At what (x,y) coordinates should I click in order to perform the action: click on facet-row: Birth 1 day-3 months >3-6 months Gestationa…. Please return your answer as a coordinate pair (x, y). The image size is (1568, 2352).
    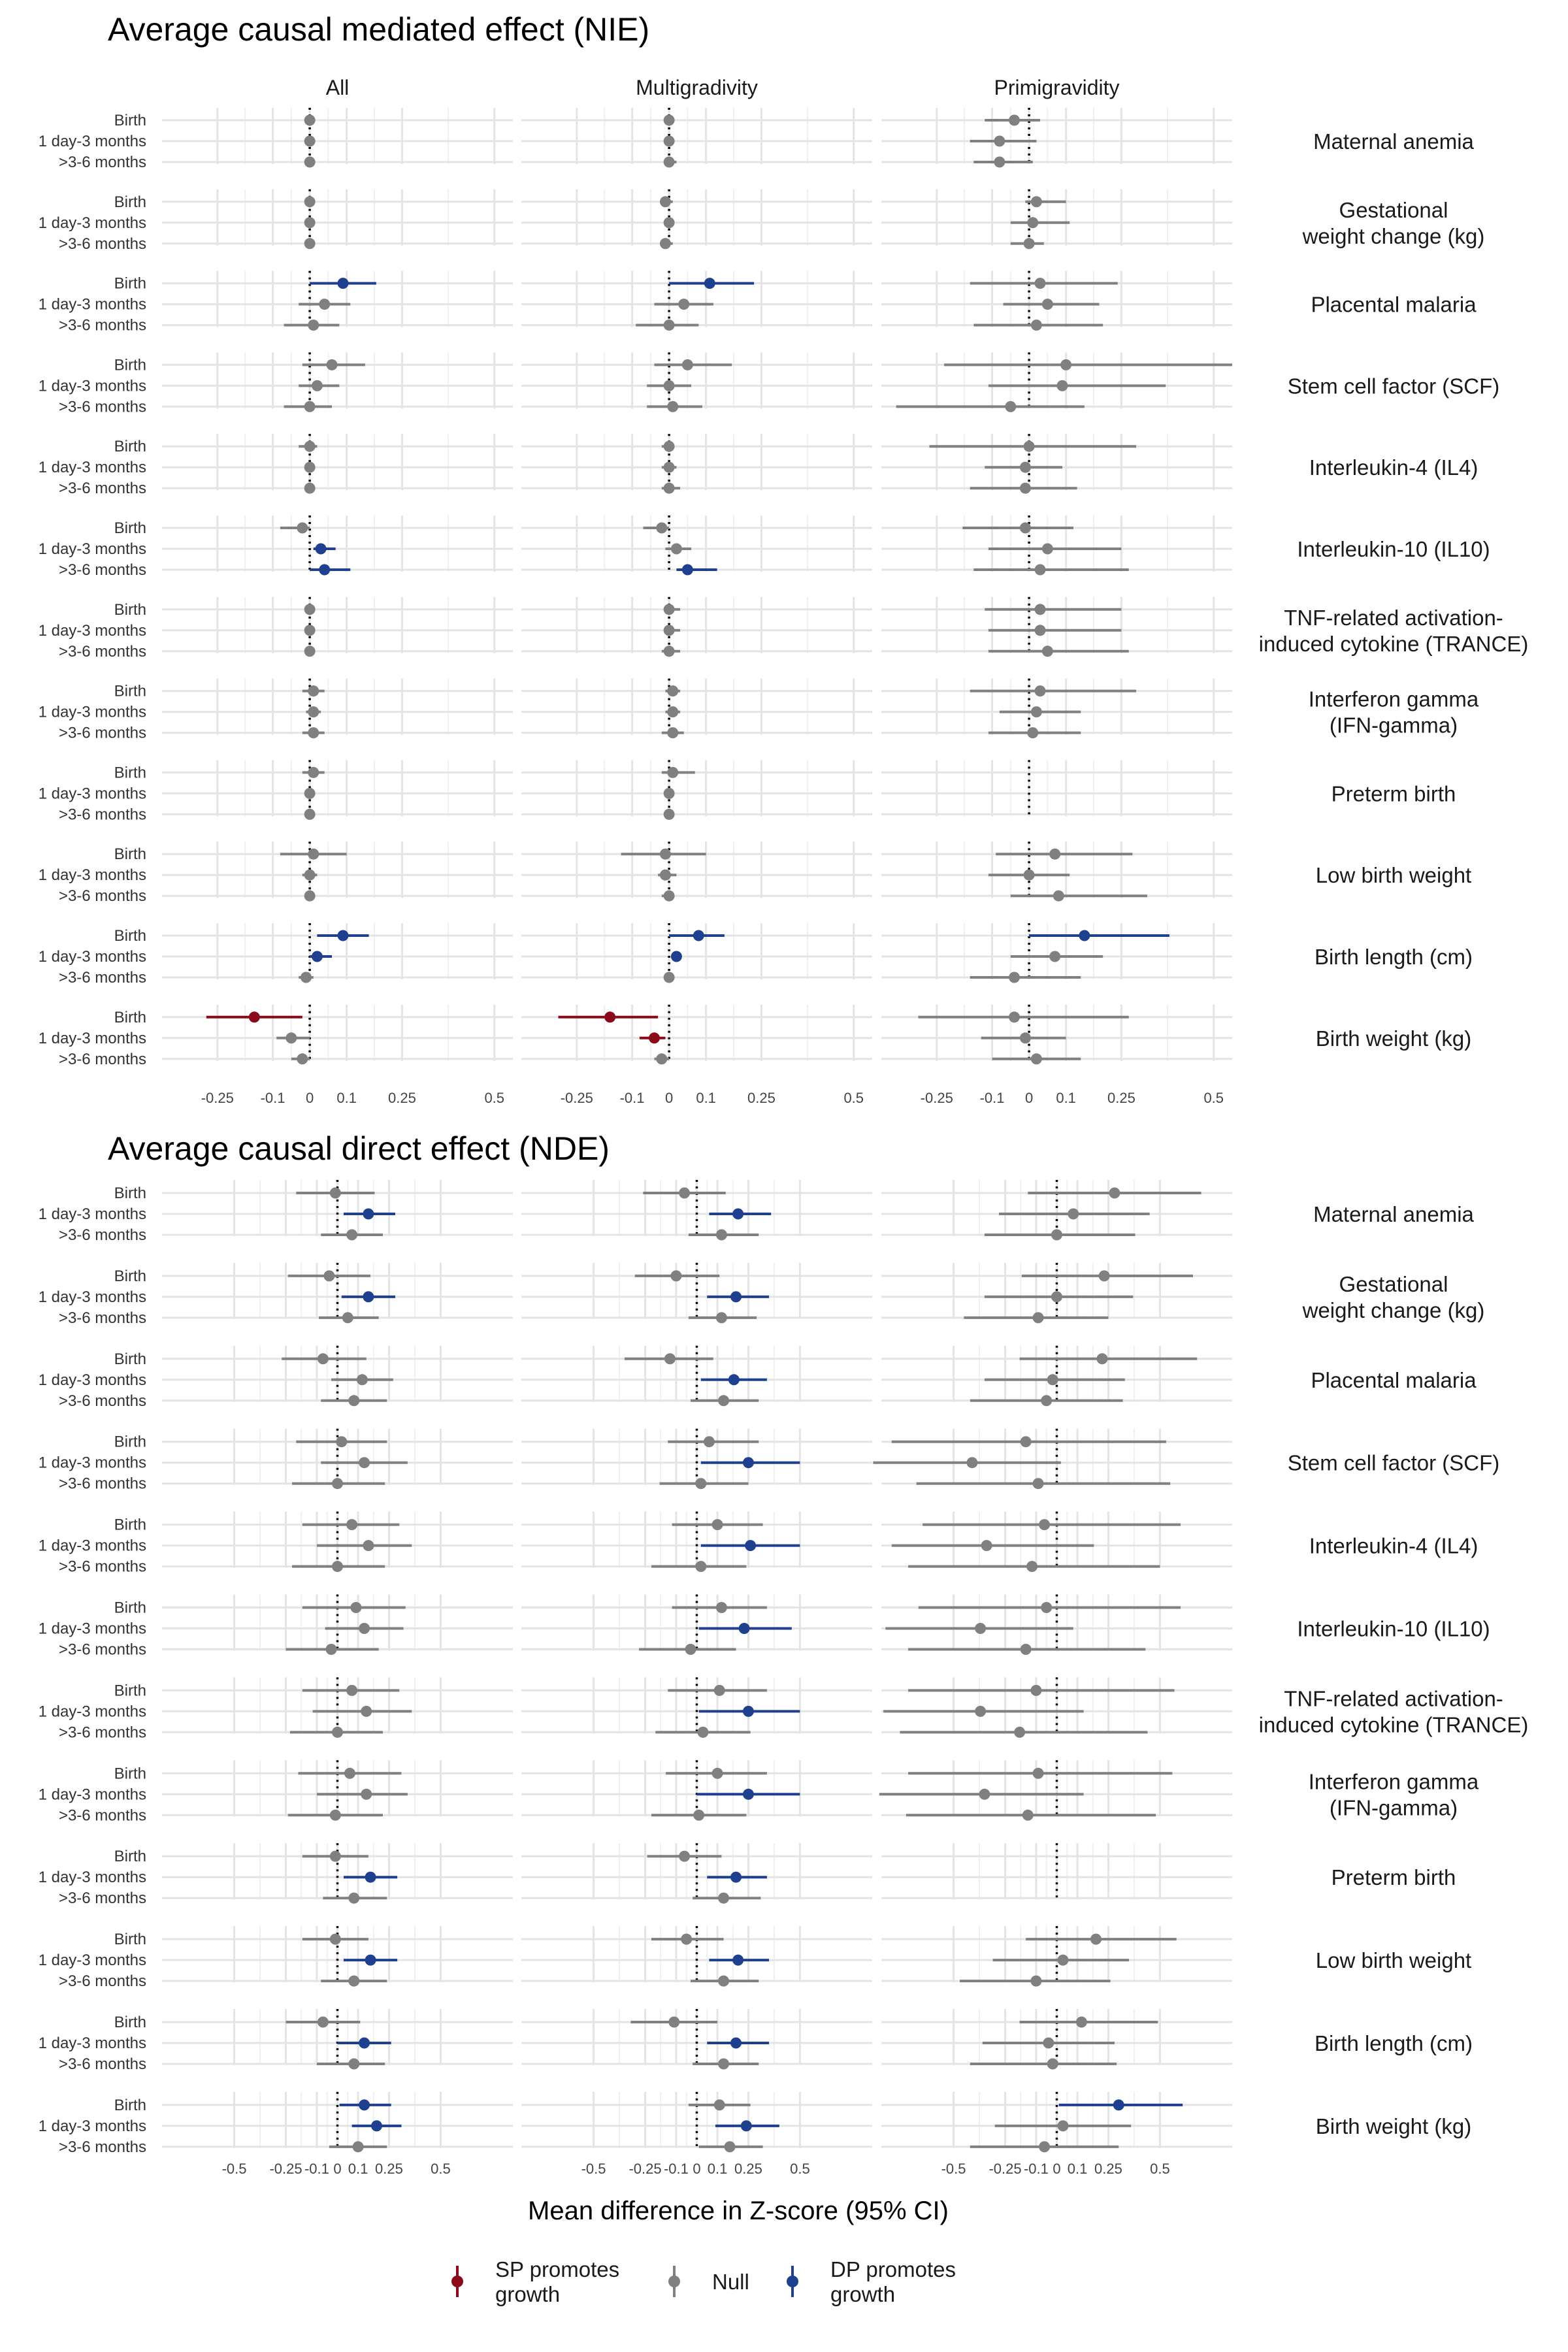
    Looking at the image, I should click on (762, 1294).